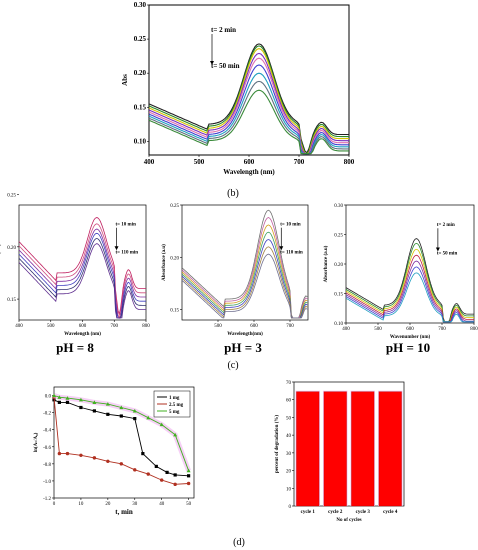  I want to click on x-tick-label: 20, so click(108, 504).